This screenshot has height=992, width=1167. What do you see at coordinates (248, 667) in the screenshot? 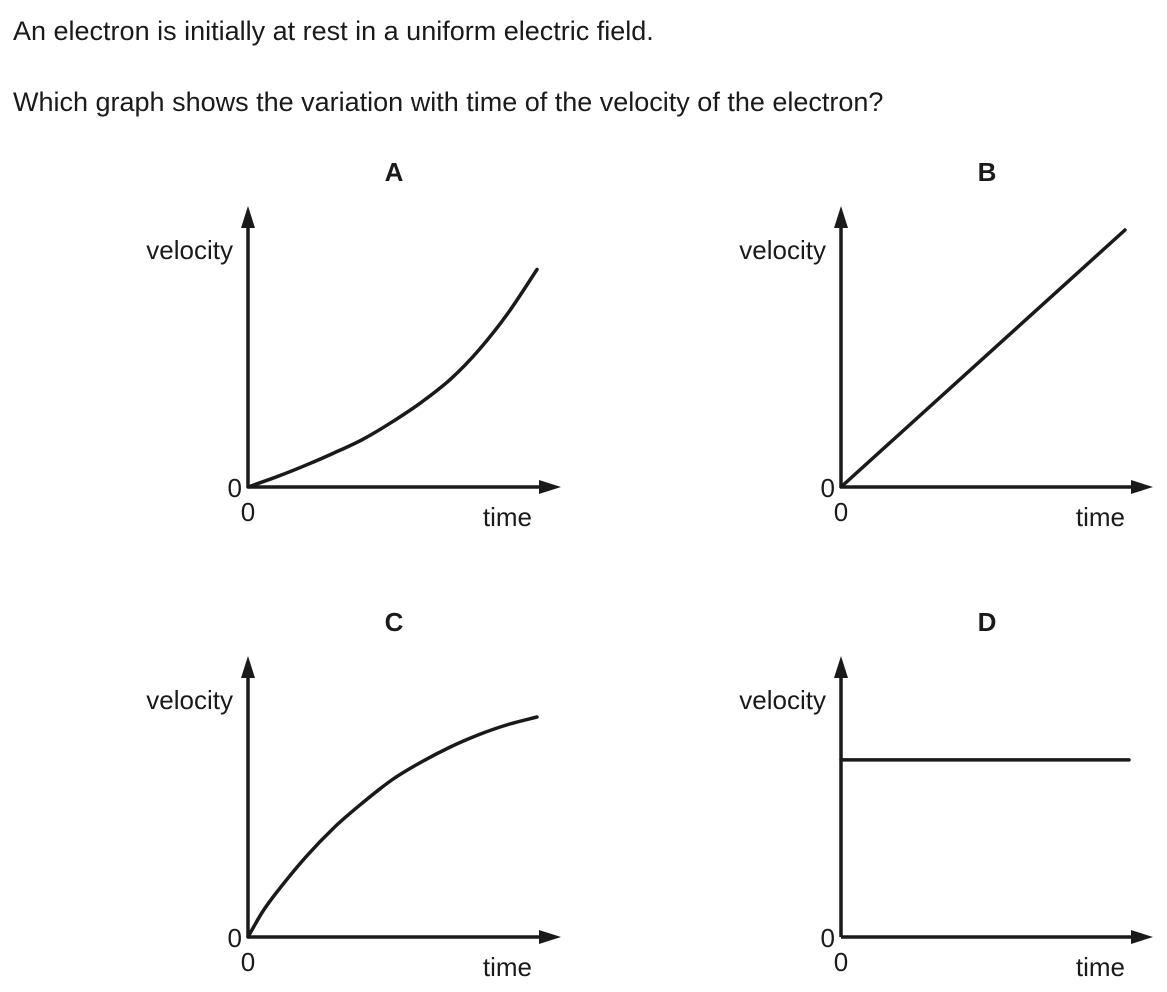
I see `graph-c-y-arrow` at bounding box center [248, 667].